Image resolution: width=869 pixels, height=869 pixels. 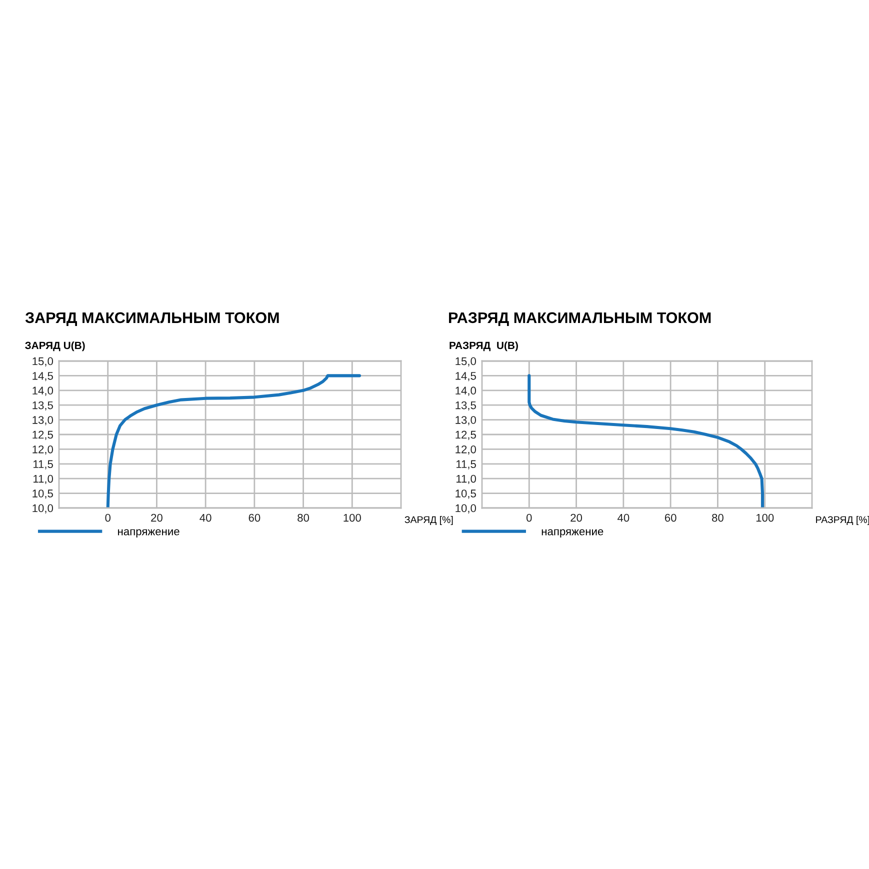 What do you see at coordinates (428, 521) in the screenshot?
I see `x-axis-title: ЗАРЯД [%]` at bounding box center [428, 521].